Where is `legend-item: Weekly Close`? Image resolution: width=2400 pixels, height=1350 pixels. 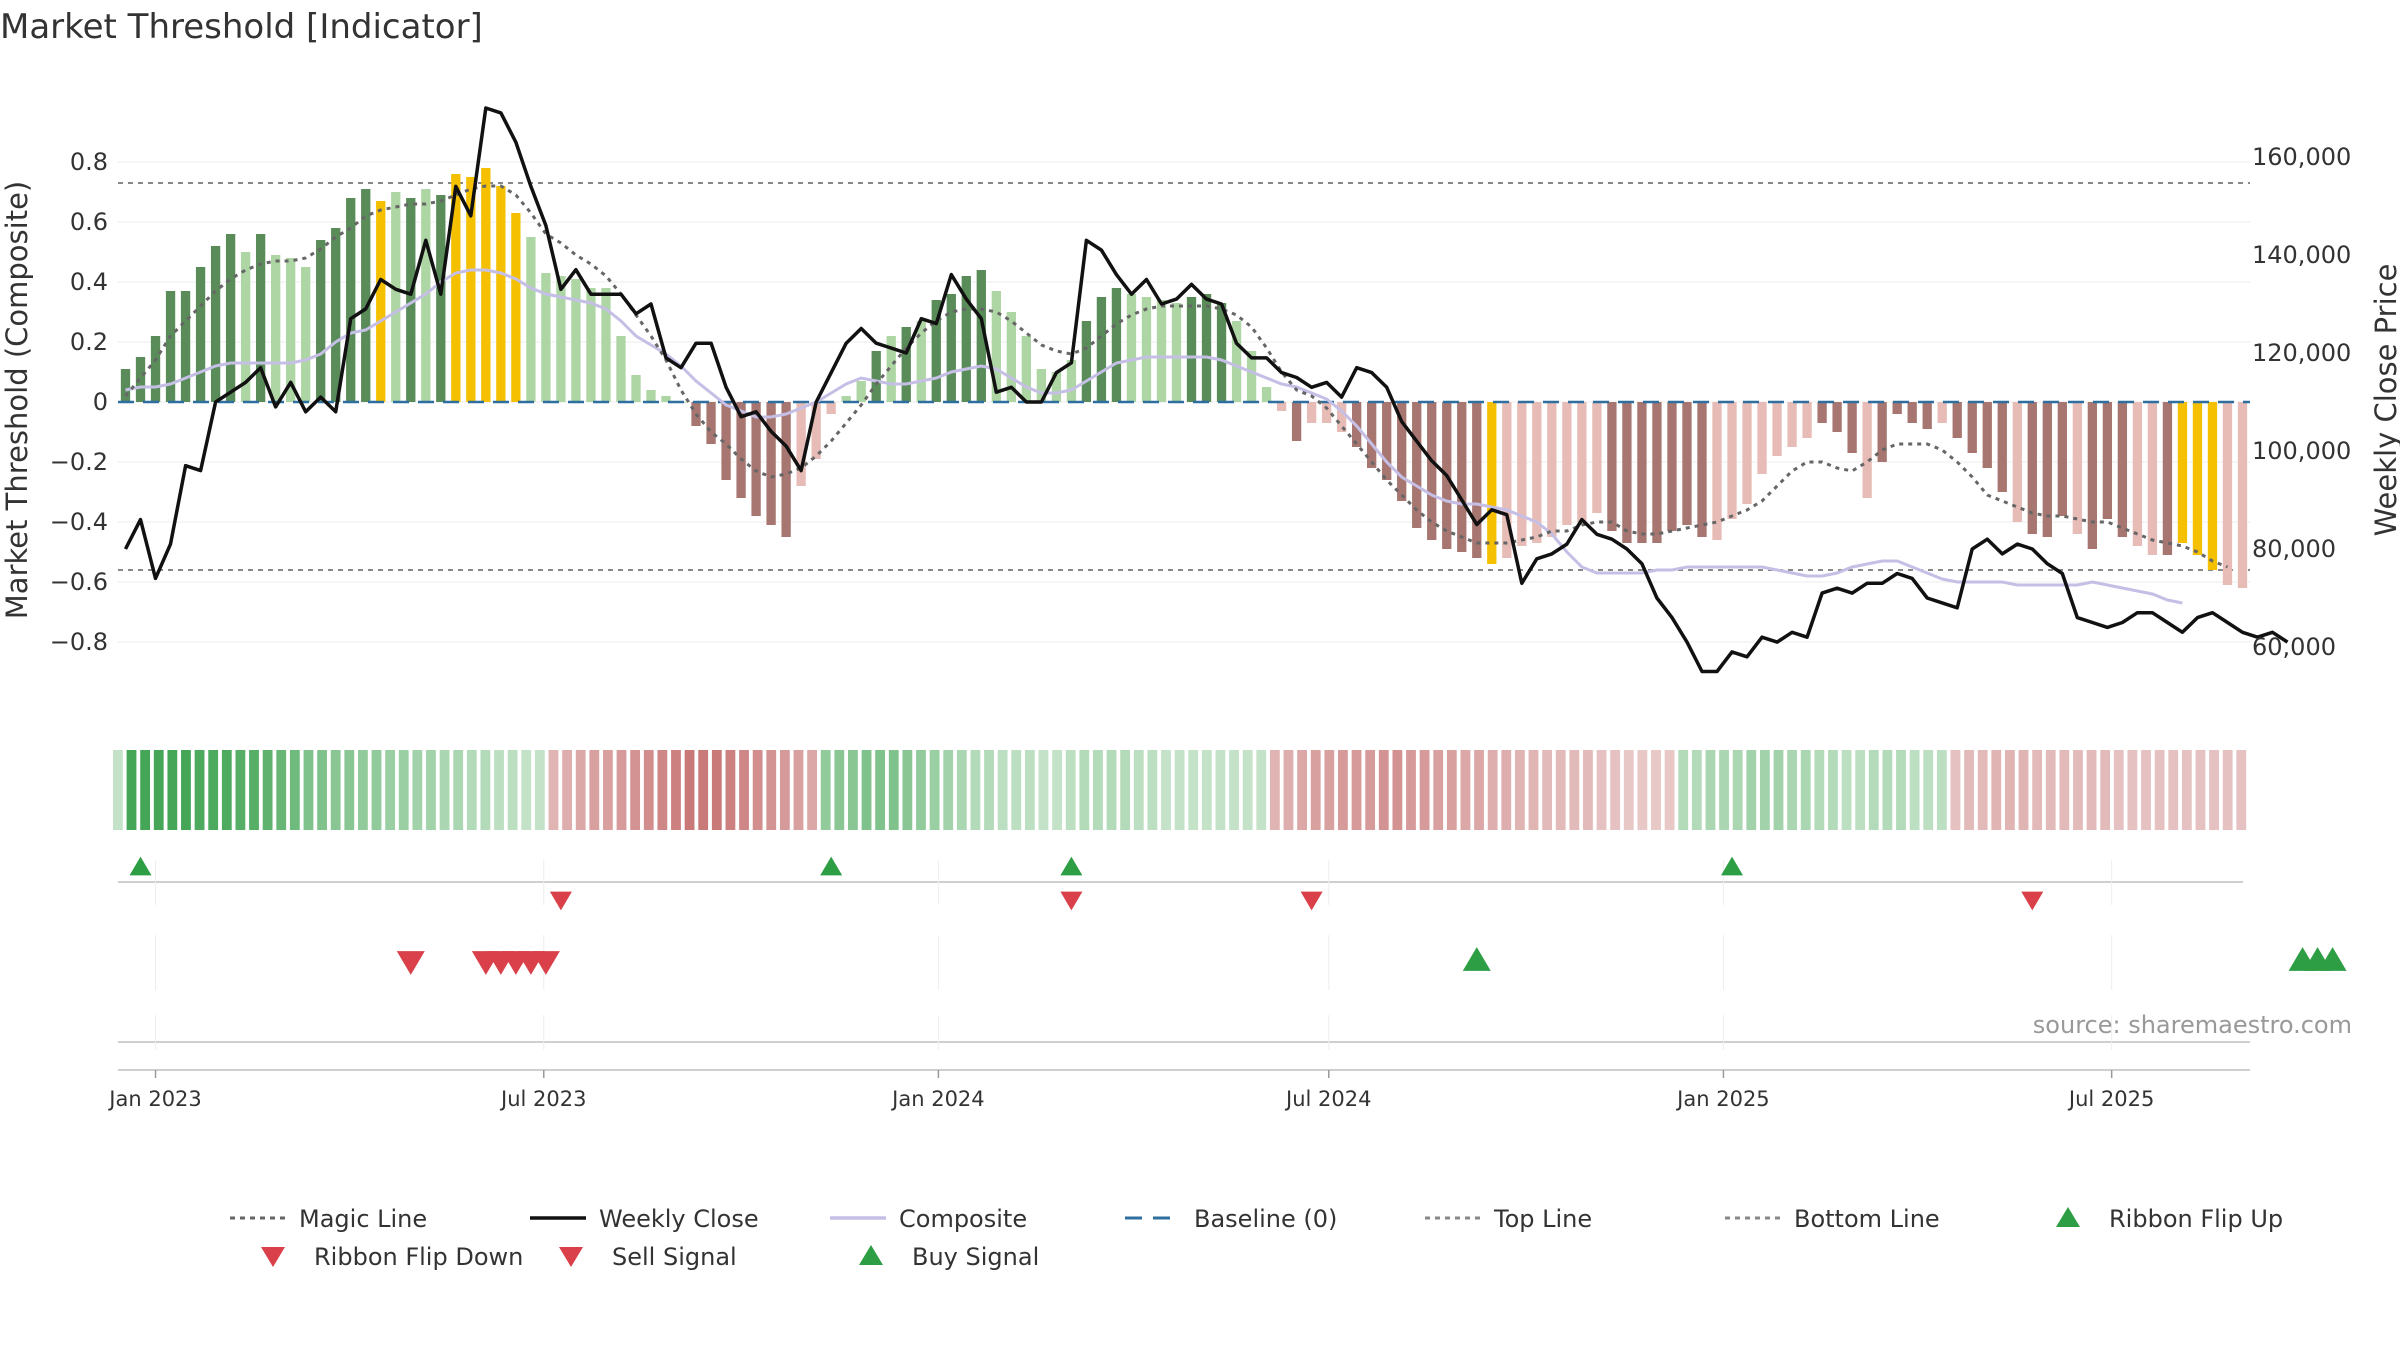
legend-item: Weekly Close is located at coordinates (644, 1219).